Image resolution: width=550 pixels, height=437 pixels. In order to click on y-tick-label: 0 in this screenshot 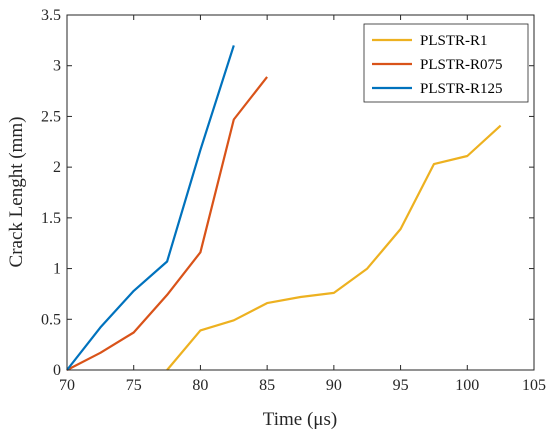, I will do `click(57, 370)`.